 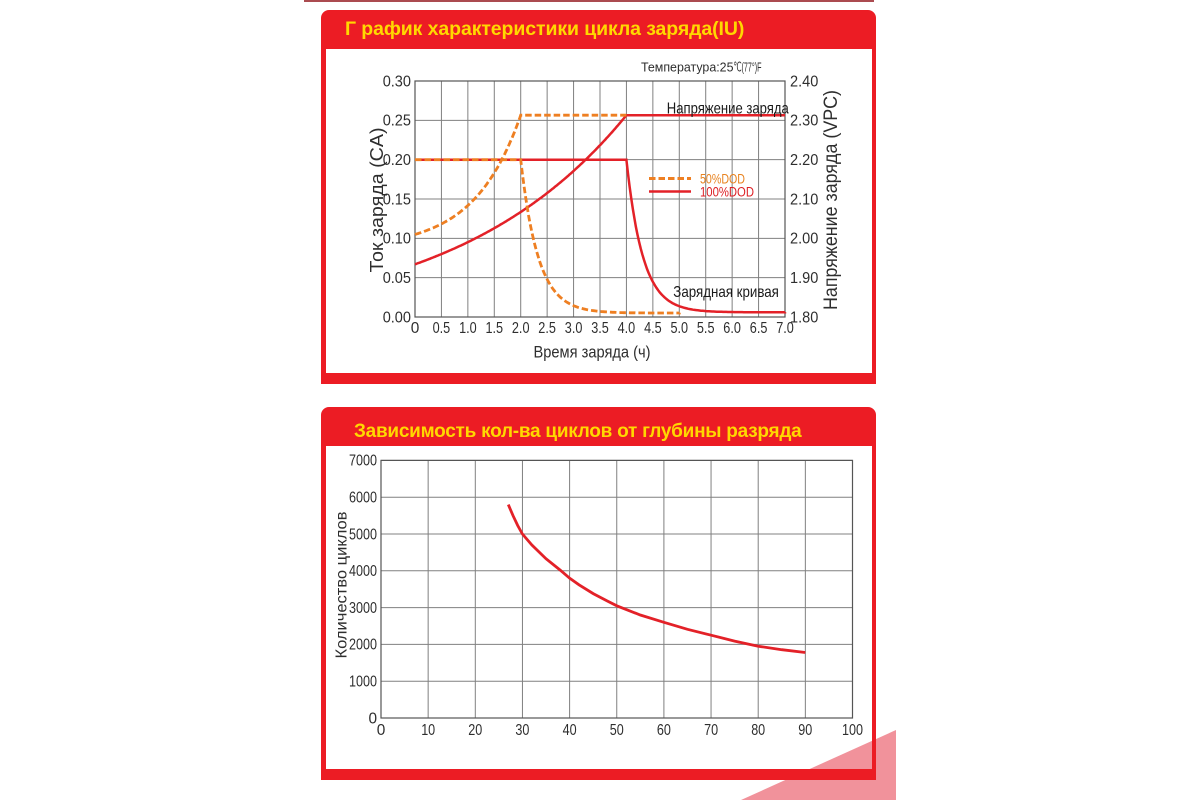 I want to click on svg-text: 7.0, so click(x=785, y=328).